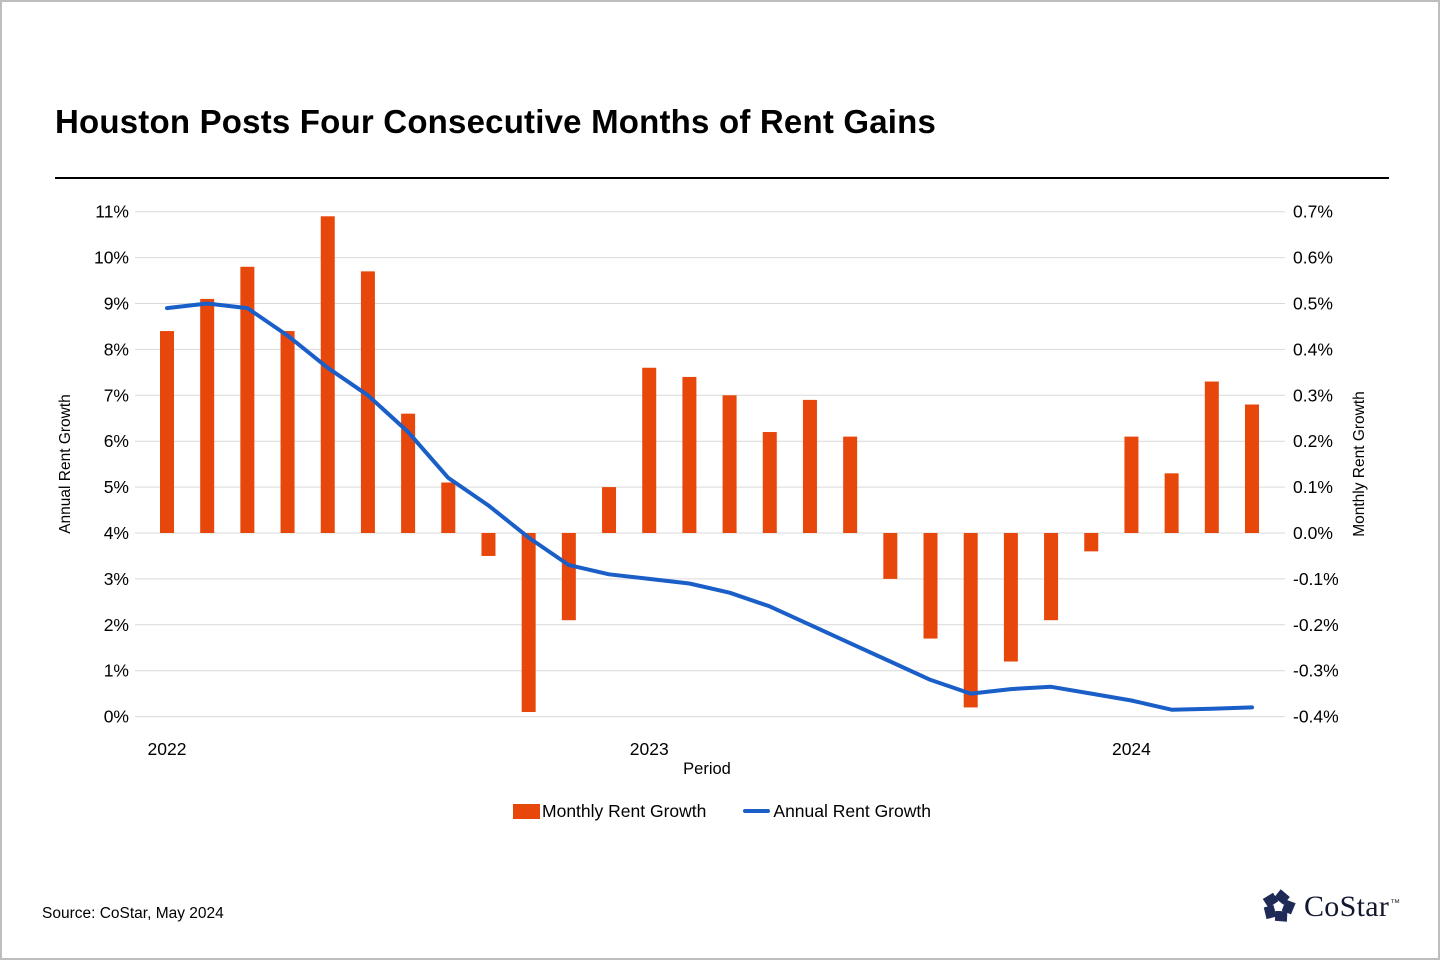 The height and width of the screenshot is (960, 1440). I want to click on y-axis-tick-left: 11%, so click(112, 212).